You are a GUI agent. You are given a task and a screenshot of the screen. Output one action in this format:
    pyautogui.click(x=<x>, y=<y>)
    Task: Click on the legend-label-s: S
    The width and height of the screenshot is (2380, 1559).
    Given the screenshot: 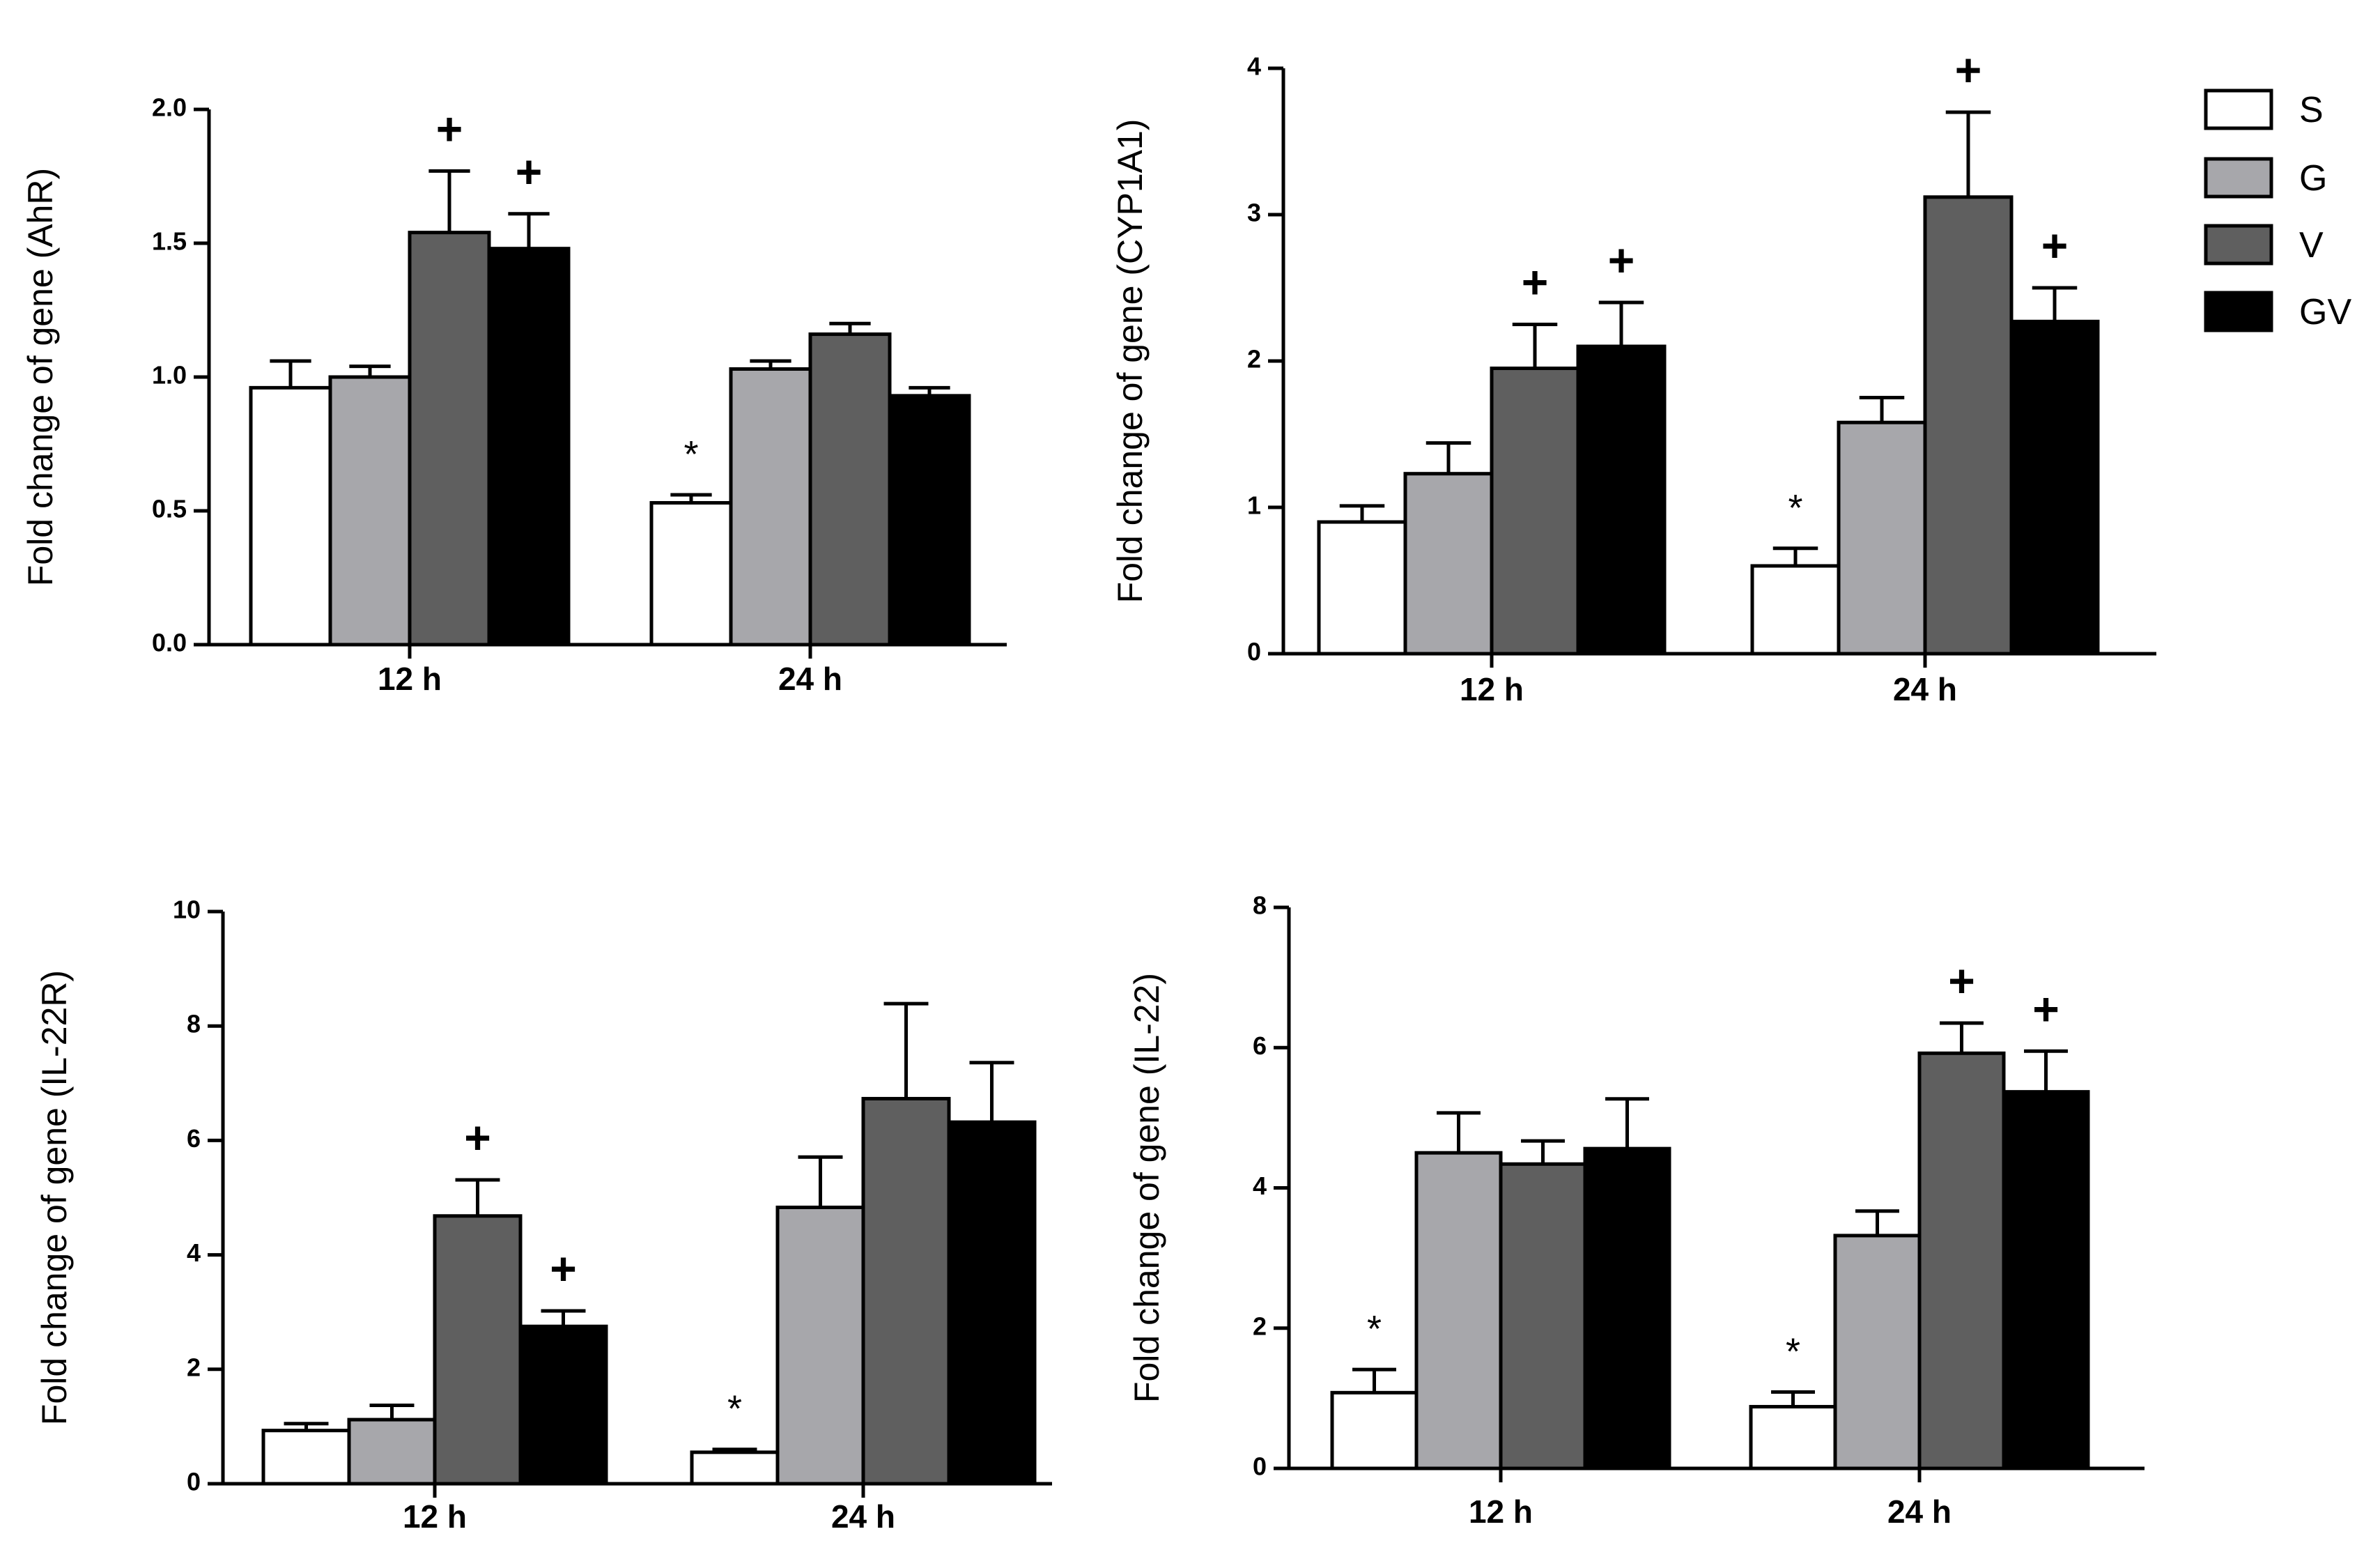 What is the action you would take?
    pyautogui.click(x=2311, y=110)
    